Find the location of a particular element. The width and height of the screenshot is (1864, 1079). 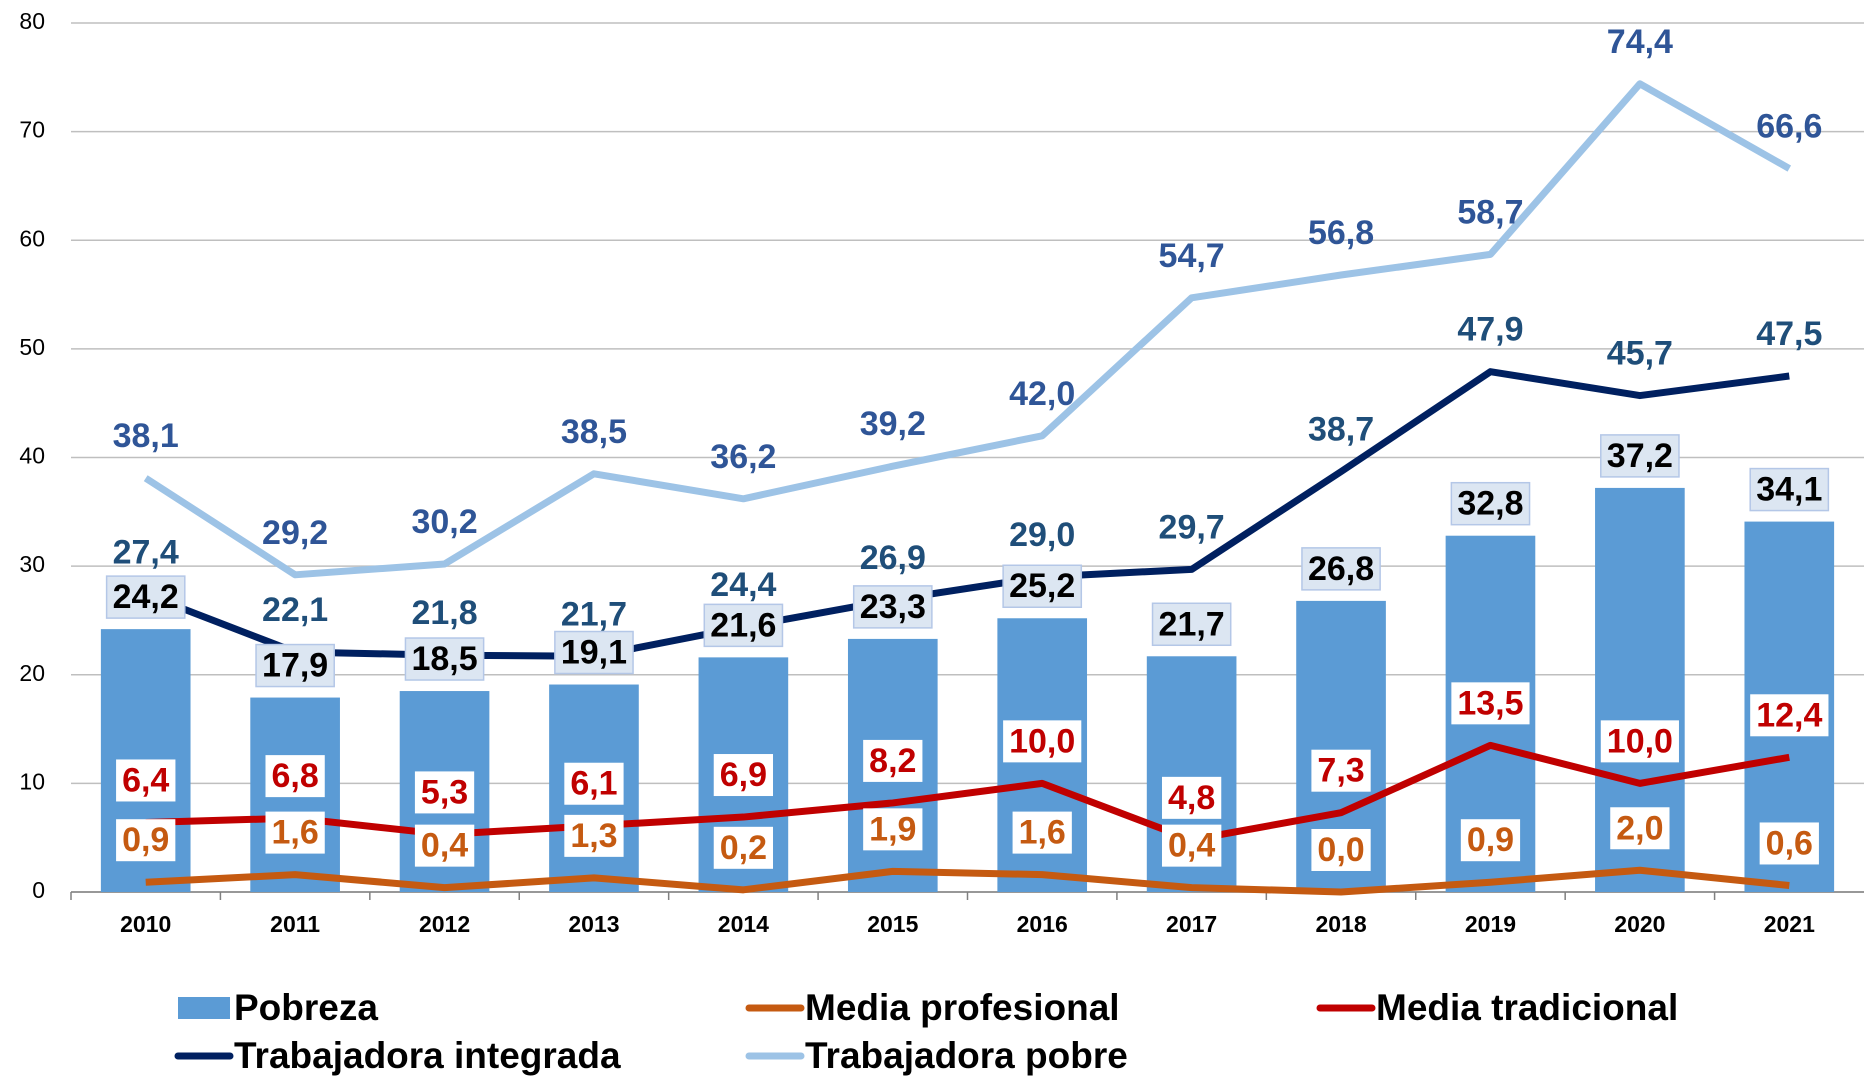

data-label-group: 6,8 is located at coordinates (295, 776).